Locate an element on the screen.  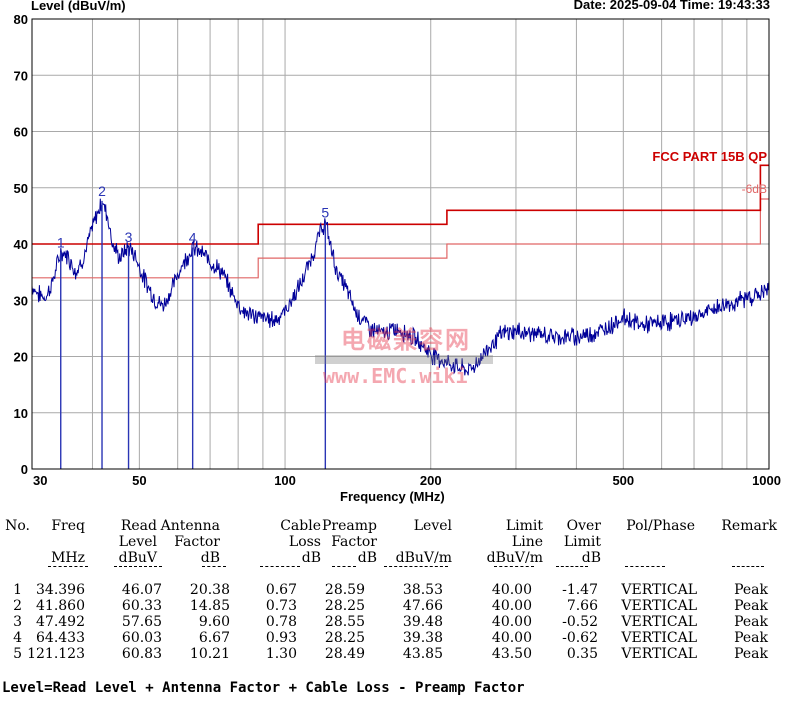
table-cell: 57.65 is located at coordinates (141, 622).